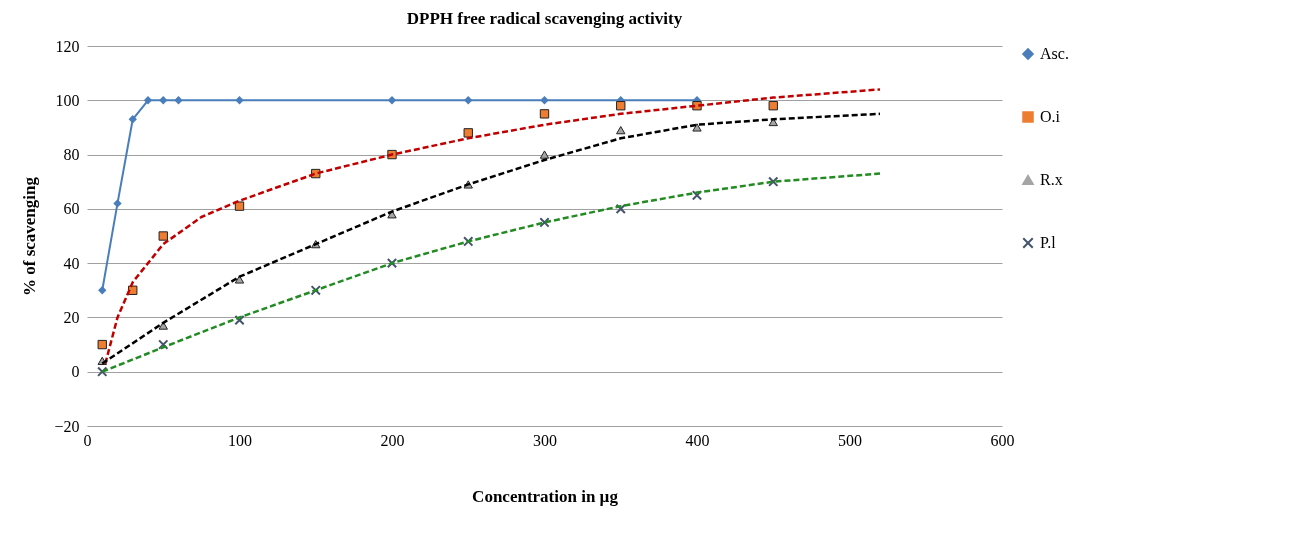 The height and width of the screenshot is (558, 1307). I want to click on y-tick-label: 100, so click(67, 100).